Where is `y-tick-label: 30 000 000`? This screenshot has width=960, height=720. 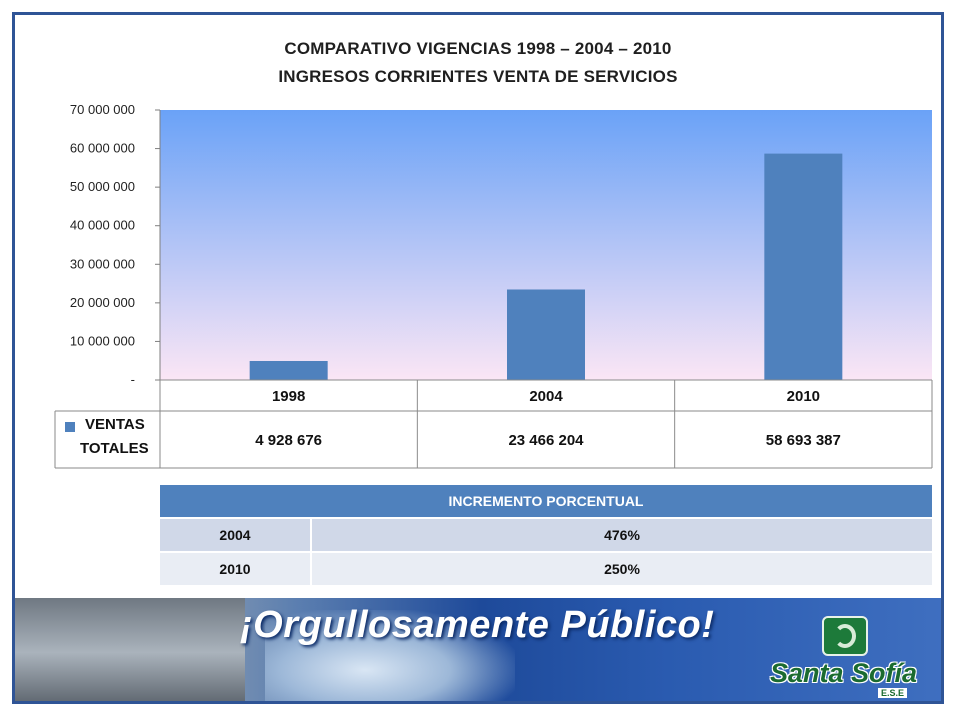
y-tick-label: 30 000 000 is located at coordinates (102, 263).